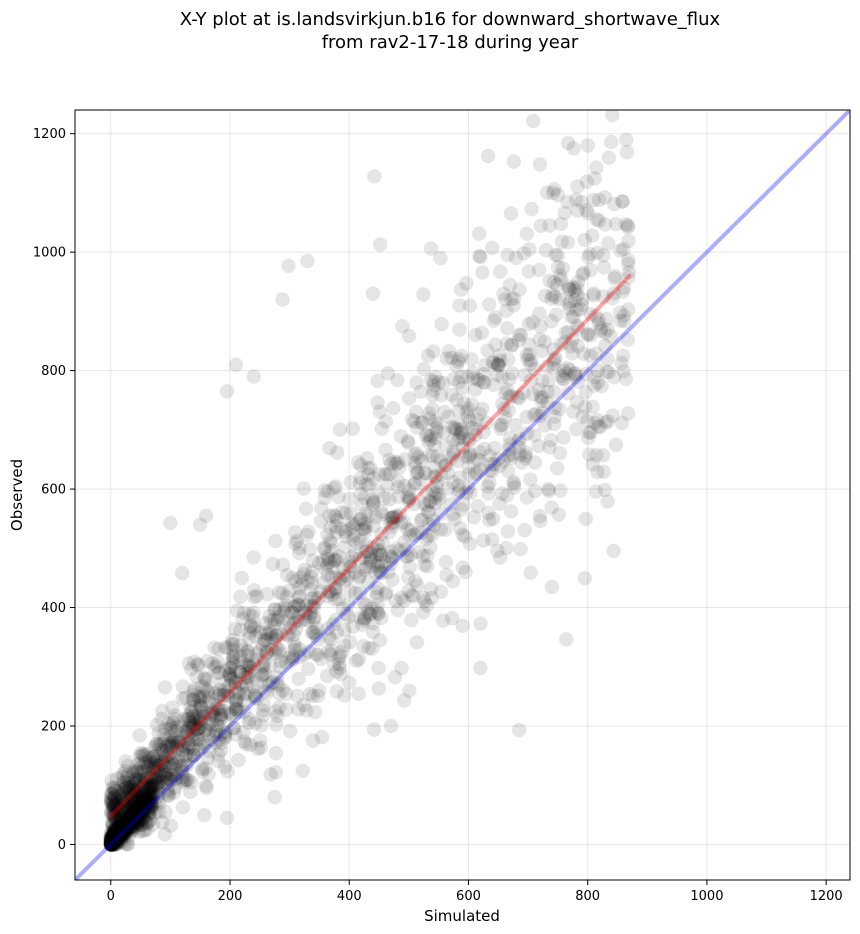  What do you see at coordinates (450, 42) in the screenshot?
I see `chart-title-line2: from rav2-17-18 during year` at bounding box center [450, 42].